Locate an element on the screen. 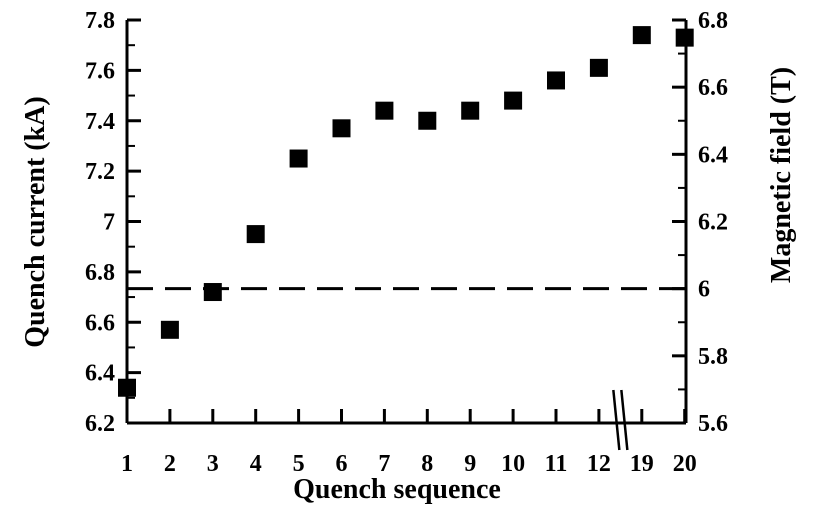  left-y-axis: 6.2 6.4 6.6 6.8 7 7.2 7.4 7.6 7.8 is located at coordinates (113, 222).